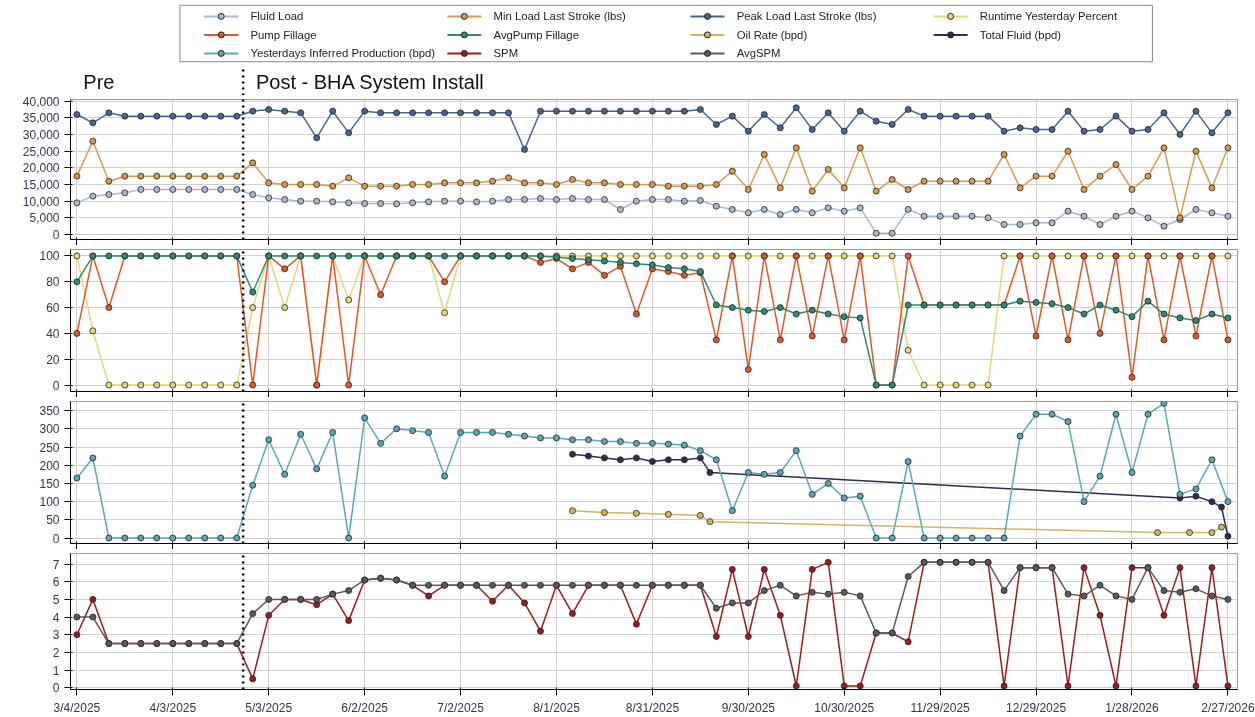 The height and width of the screenshot is (717, 1255). I want to click on legend-label: Total Fluid (bpd), so click(1020, 34).